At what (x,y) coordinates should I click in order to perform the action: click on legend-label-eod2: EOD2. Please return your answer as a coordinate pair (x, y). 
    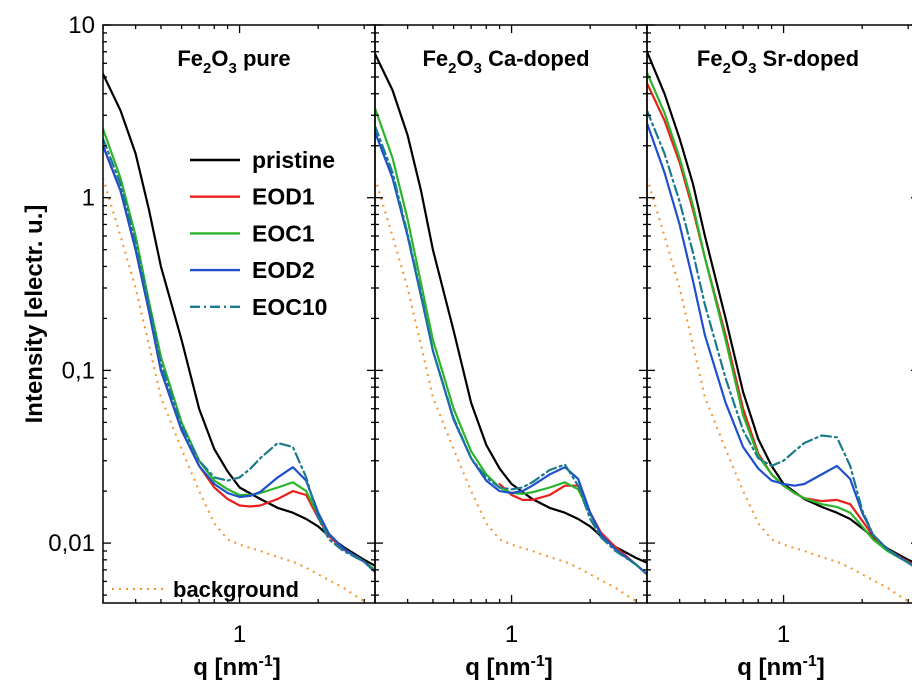
    Looking at the image, I should click on (283, 270).